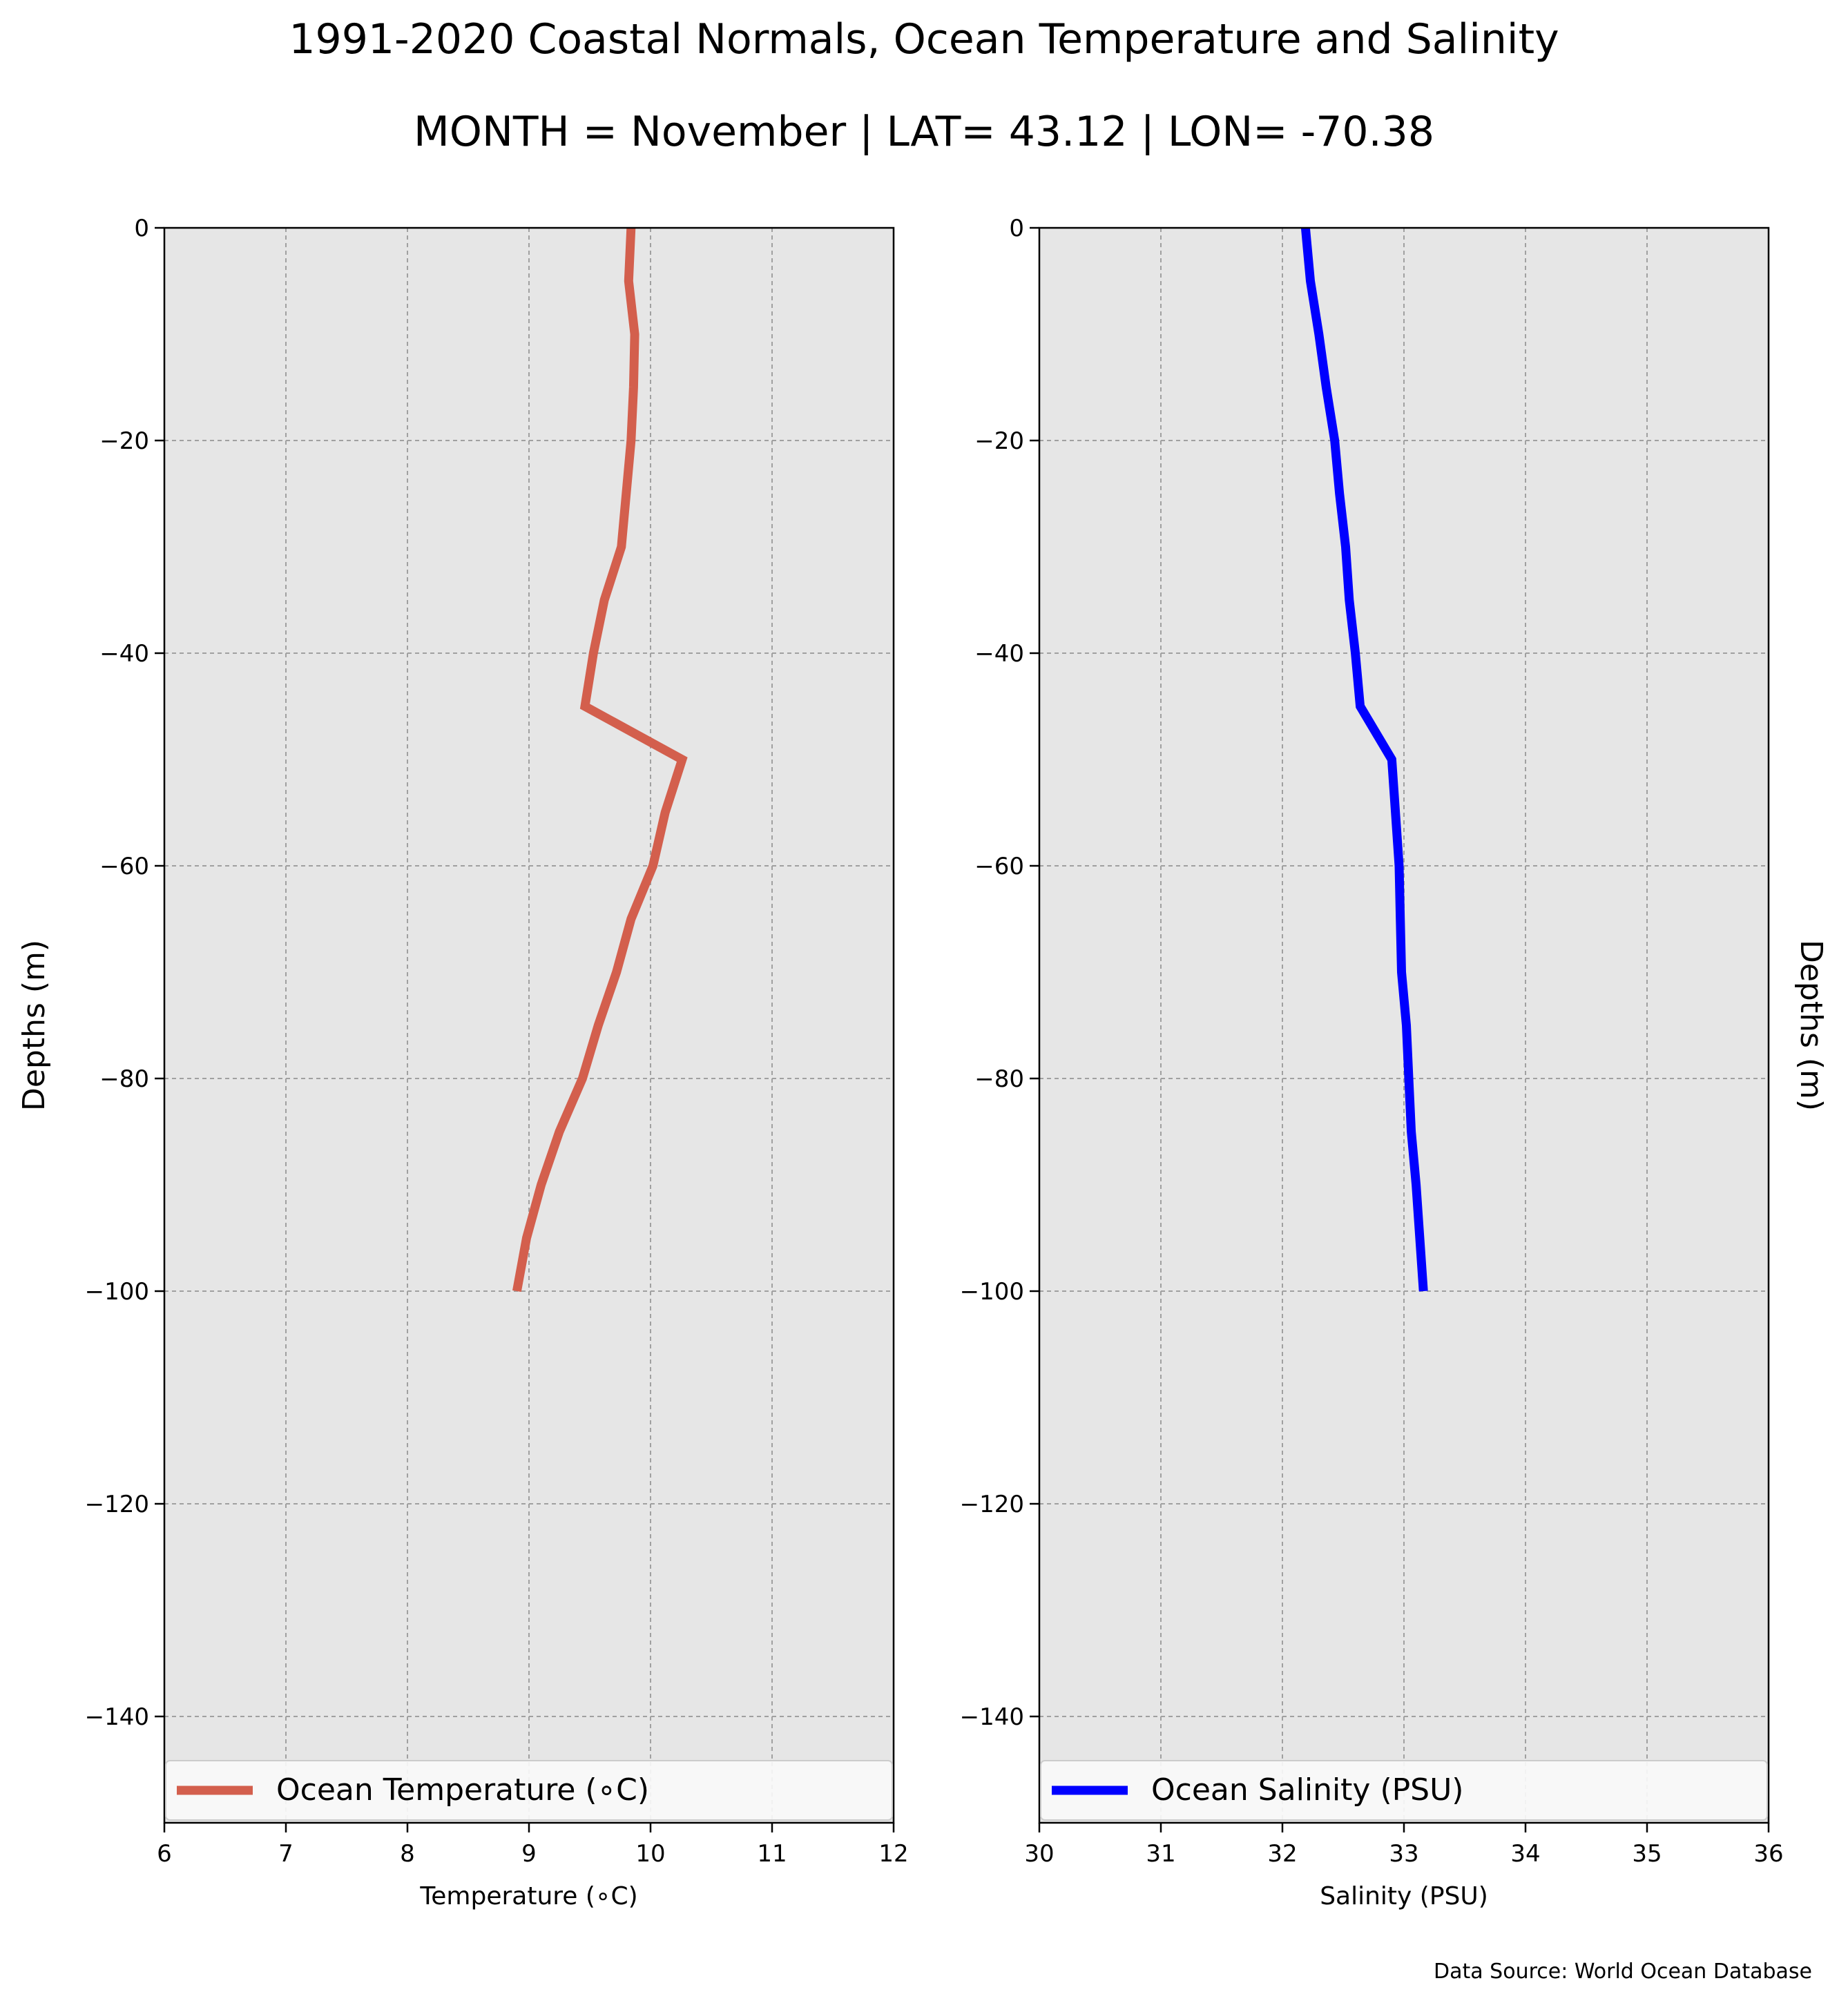 The width and height of the screenshot is (1848, 2003). I want to click on salinity-y-tick-label: −120, so click(992, 1505).